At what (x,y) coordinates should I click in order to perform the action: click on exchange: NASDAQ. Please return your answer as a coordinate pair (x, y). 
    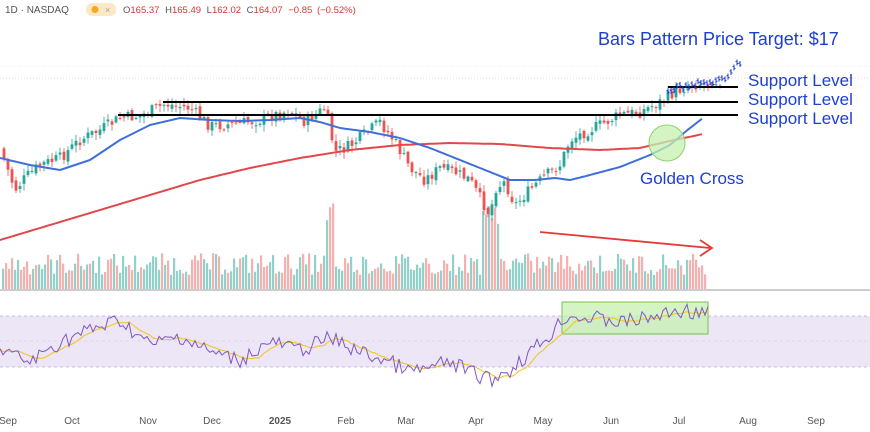
    Looking at the image, I should click on (48, 10).